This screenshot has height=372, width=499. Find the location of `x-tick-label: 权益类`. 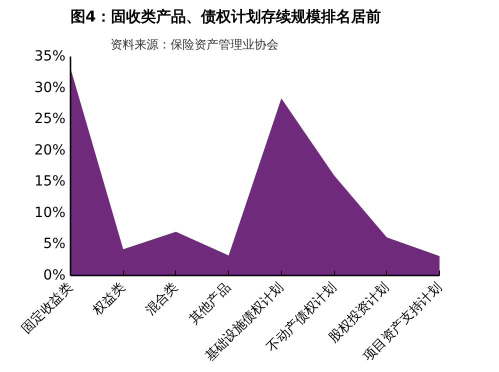

x-tick-label: 权益类 is located at coordinates (109, 300).